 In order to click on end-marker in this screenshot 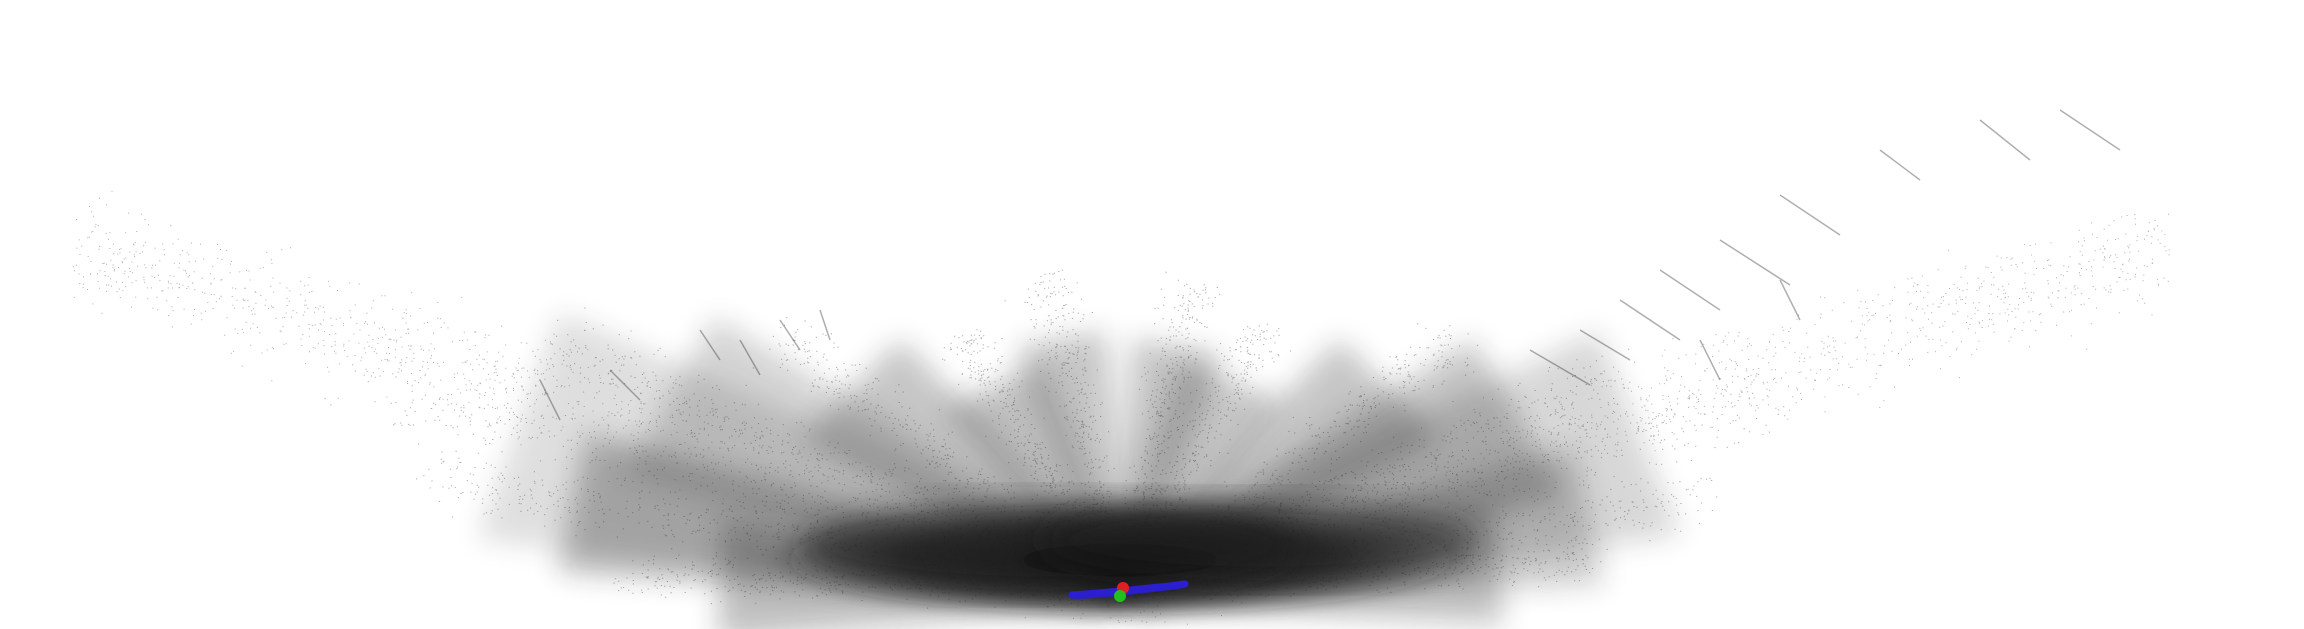, I will do `click(1120, 596)`.